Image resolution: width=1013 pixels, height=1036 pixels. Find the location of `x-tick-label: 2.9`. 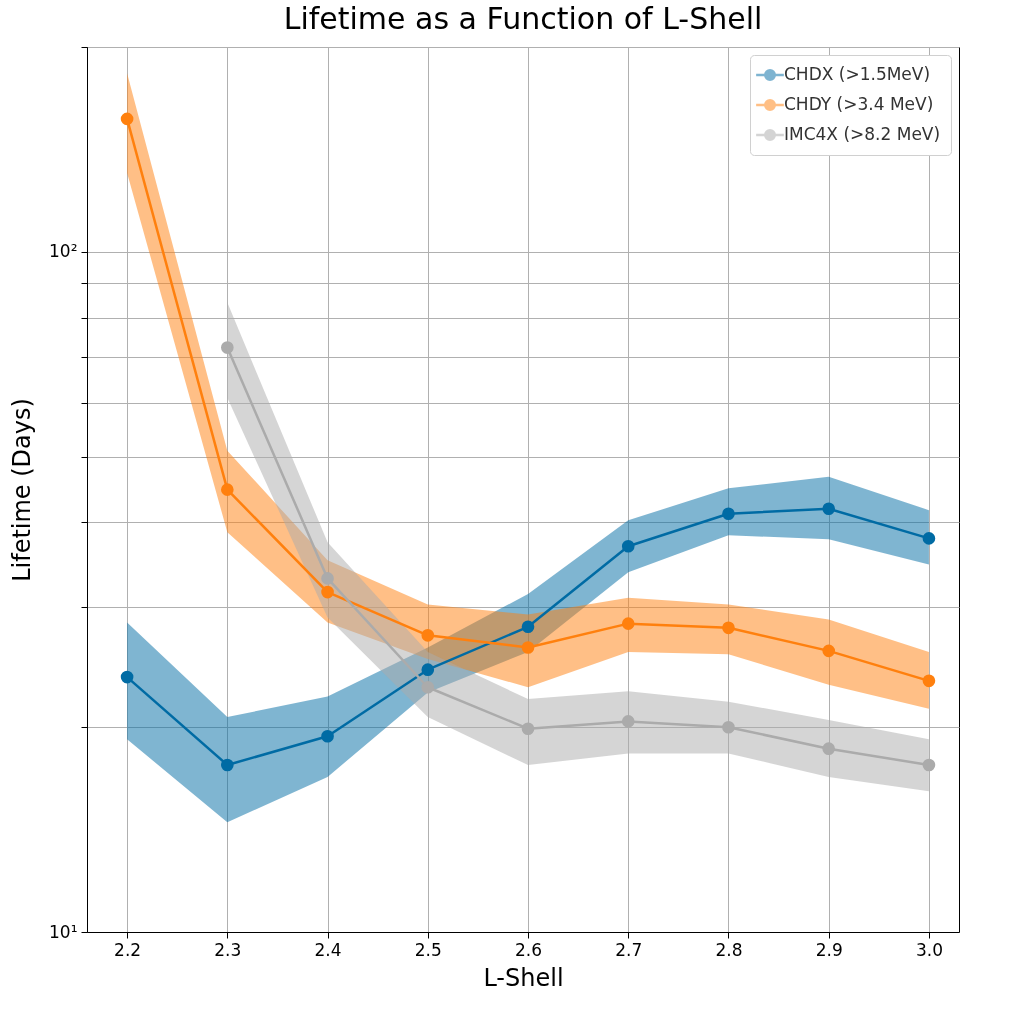

x-tick-label: 2.9 is located at coordinates (829, 949).